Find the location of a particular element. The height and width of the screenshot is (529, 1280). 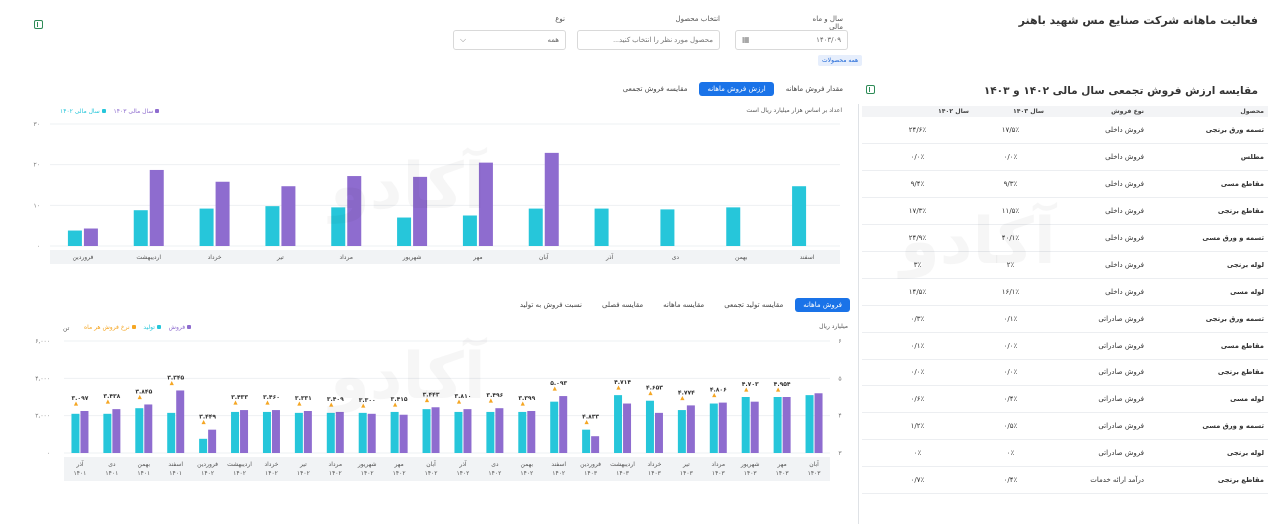

legend-item-production: تولید is located at coordinates (153, 327).